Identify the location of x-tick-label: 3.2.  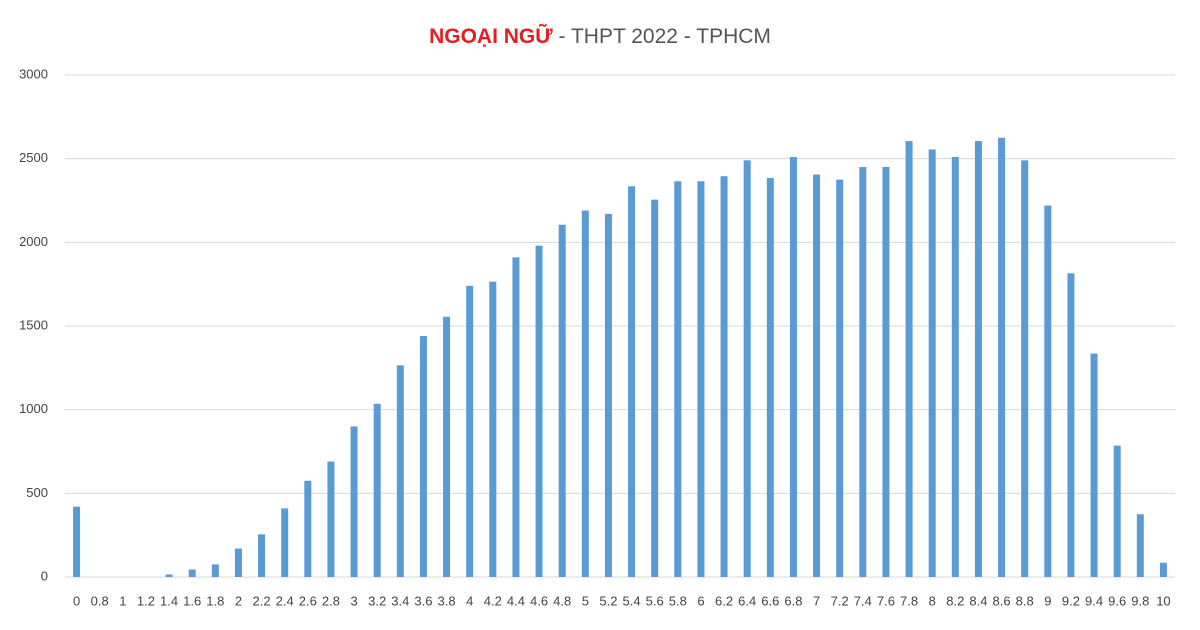
(377, 600).